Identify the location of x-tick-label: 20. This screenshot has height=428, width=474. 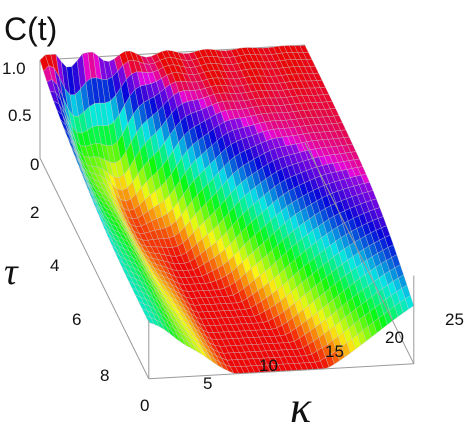
(394, 337).